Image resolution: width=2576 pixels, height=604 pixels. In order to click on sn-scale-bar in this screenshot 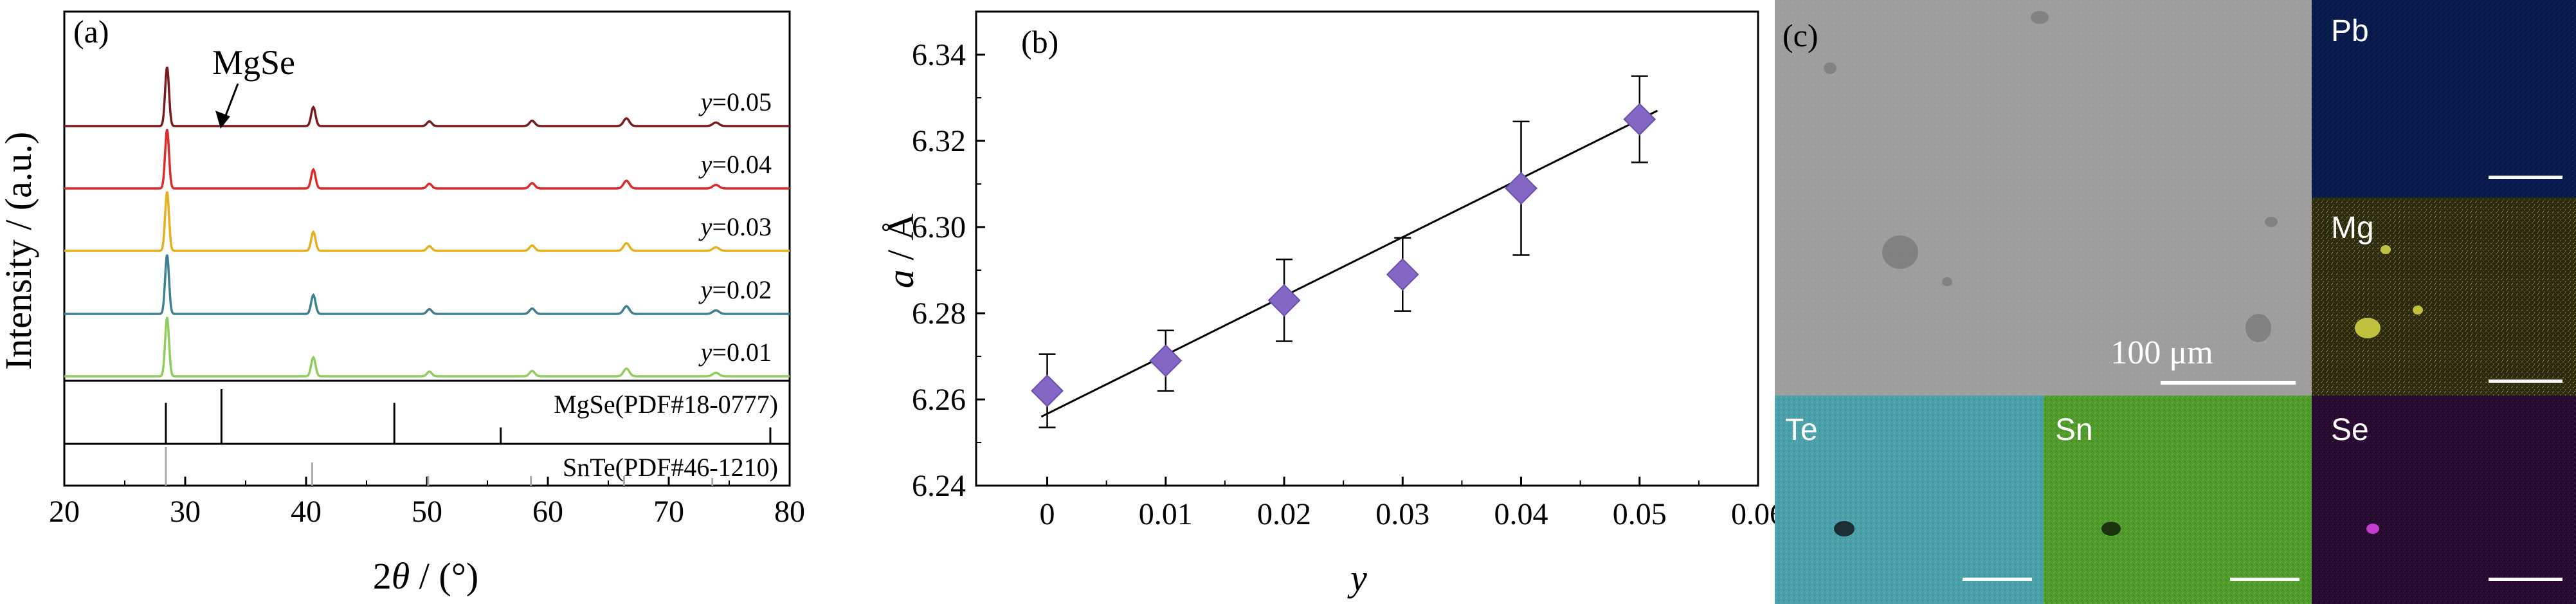, I will do `click(2264, 579)`.